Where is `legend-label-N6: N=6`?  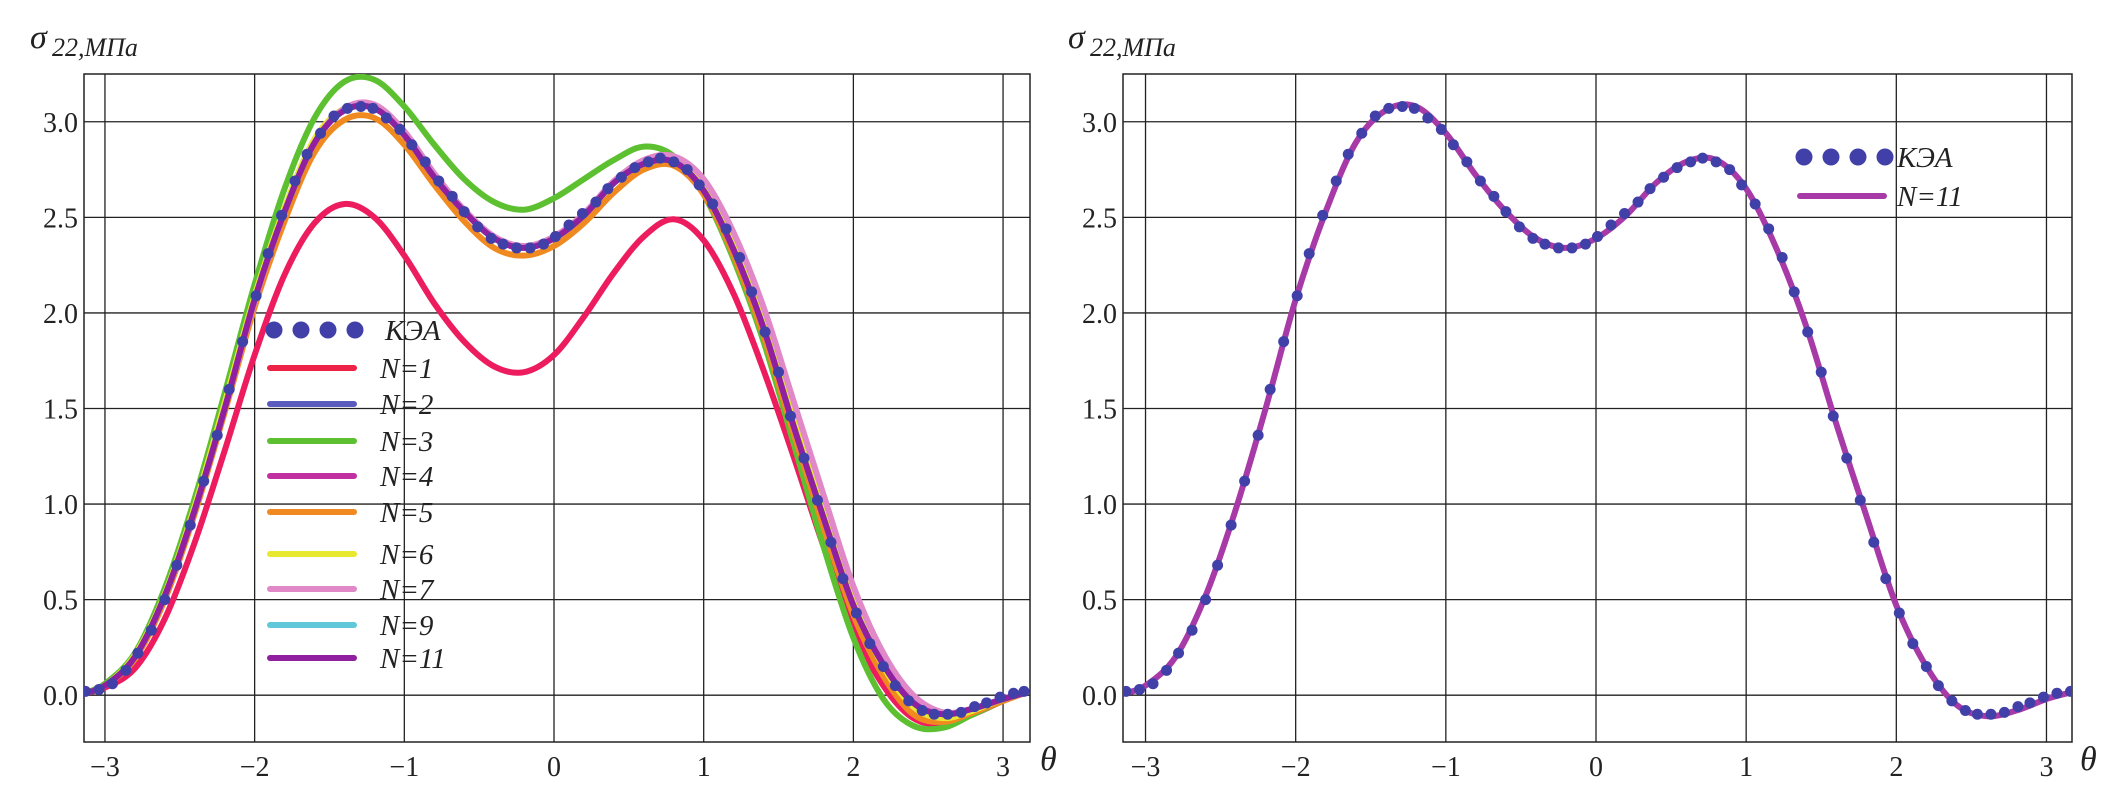
legend-label-N6: N=6 is located at coordinates (406, 555).